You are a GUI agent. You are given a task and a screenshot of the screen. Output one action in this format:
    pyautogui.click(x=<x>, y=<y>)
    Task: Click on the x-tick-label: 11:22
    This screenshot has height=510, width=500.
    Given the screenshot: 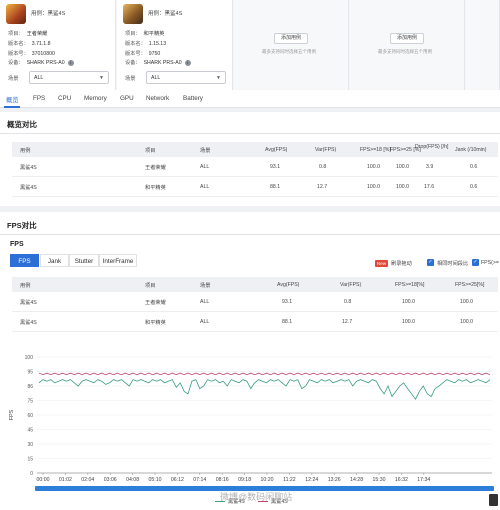 What is the action you would take?
    pyautogui.click(x=289, y=480)
    